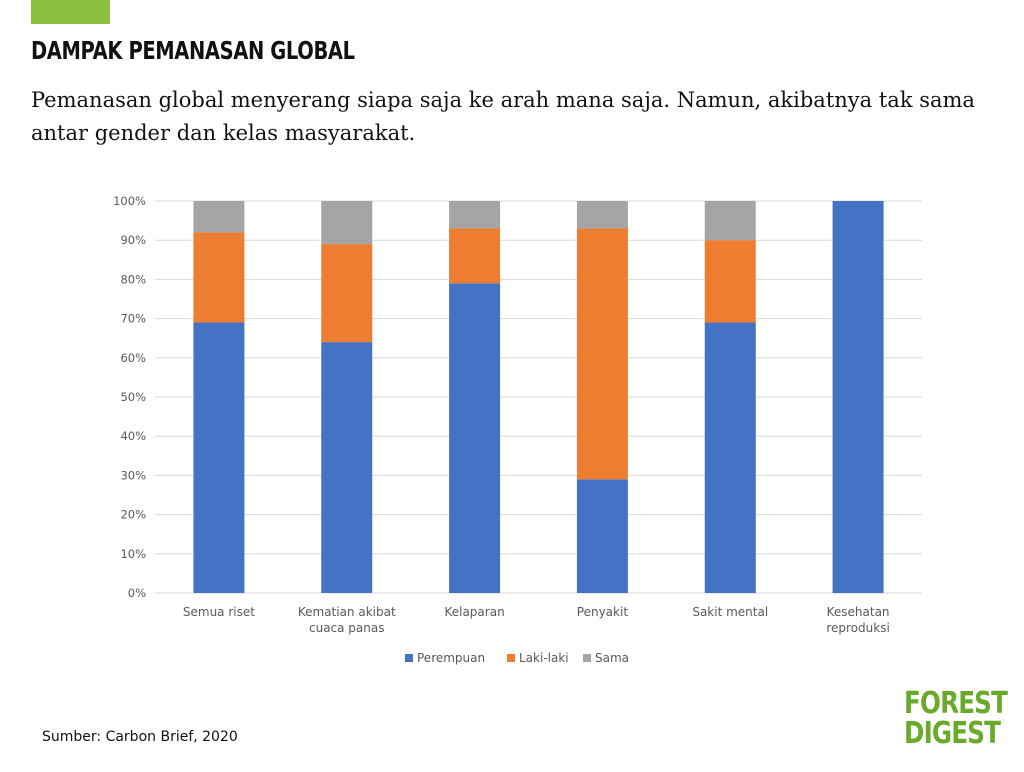 This screenshot has height=772, width=1024. I want to click on y-tick-label: 100%, so click(129, 201).